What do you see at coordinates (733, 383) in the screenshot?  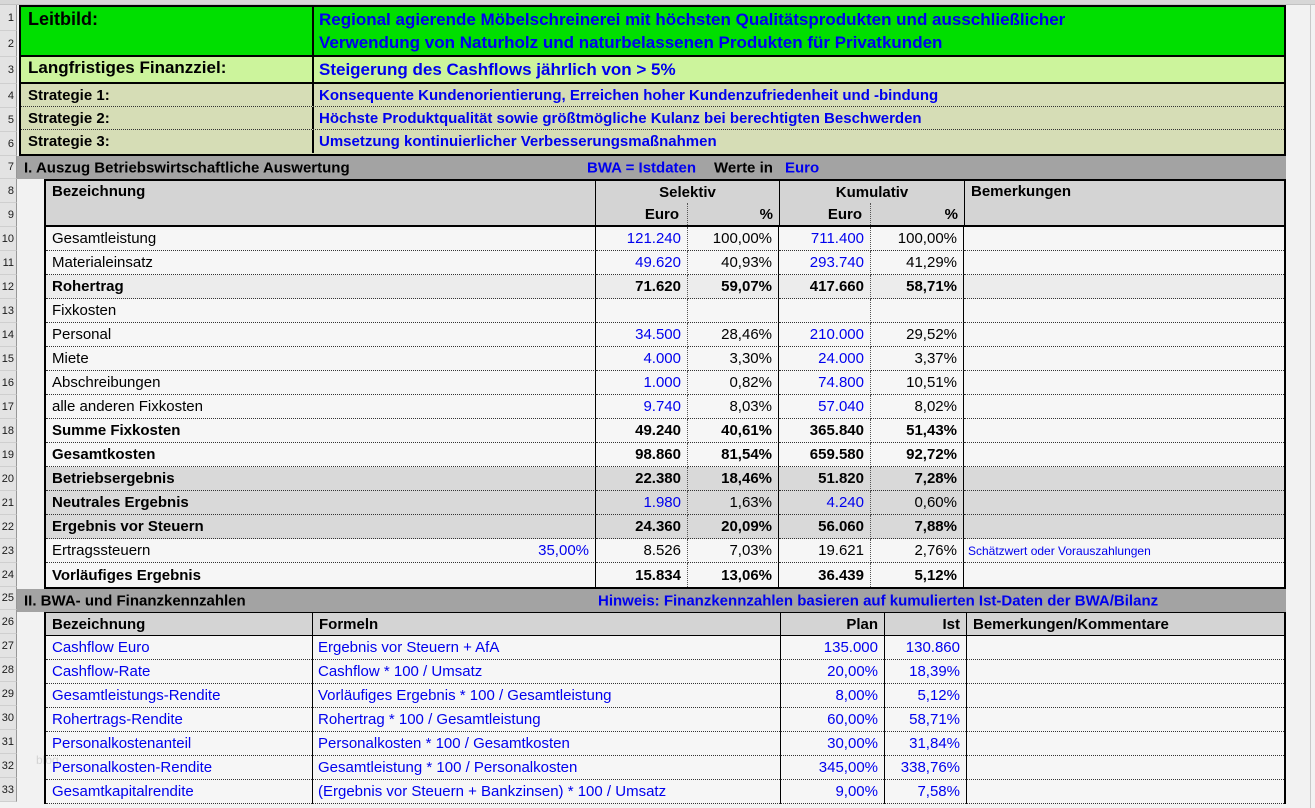 I see `cell-selektiv-prozent: 0,82%` at bounding box center [733, 383].